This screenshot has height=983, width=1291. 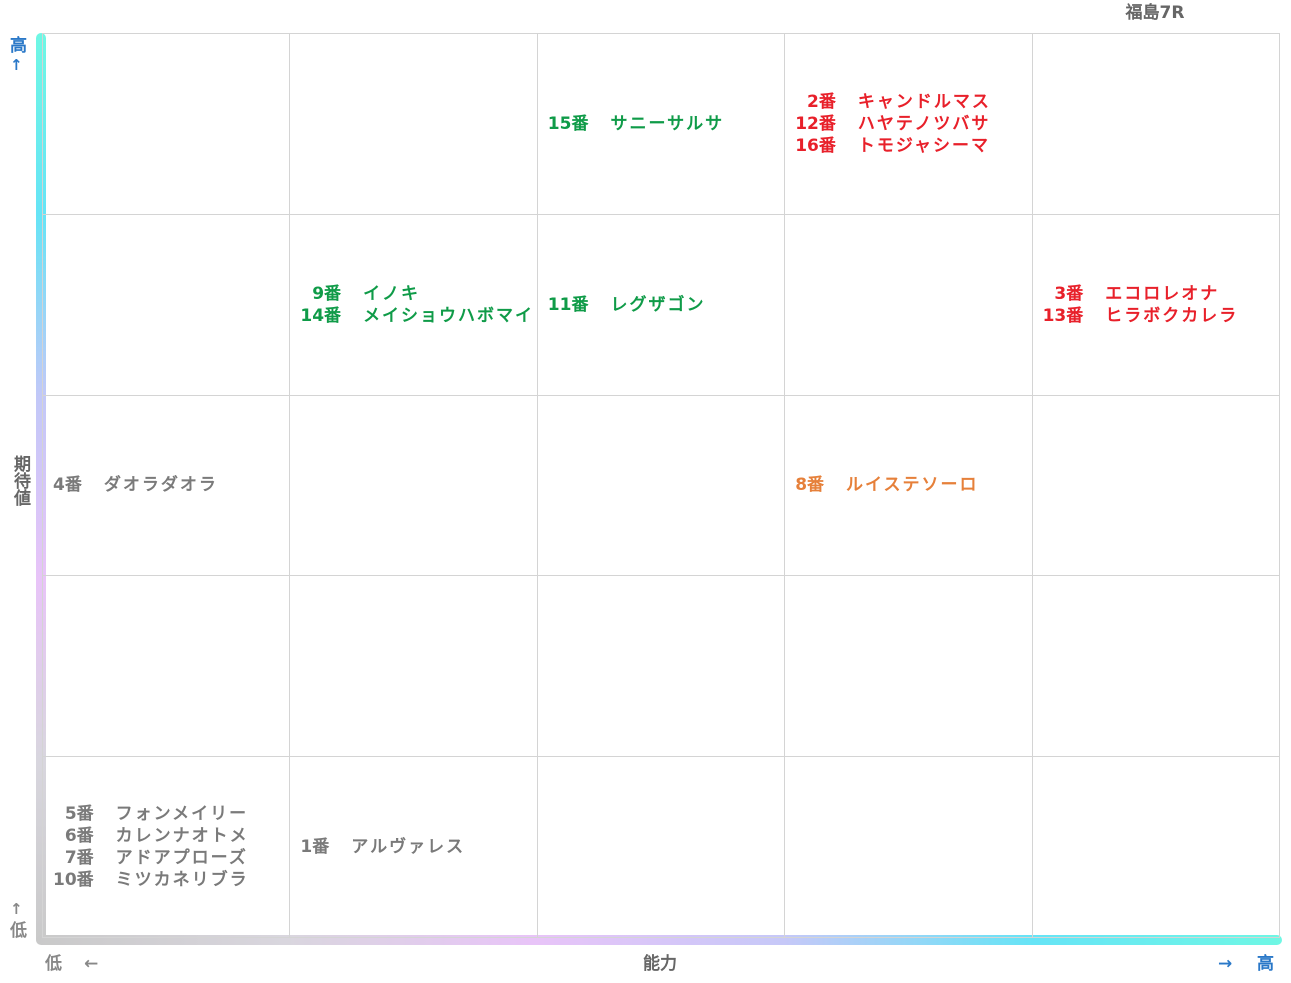 I want to click on grid-cell: 2番 キャンドルマス 12番 ハヤテノツバサ 16番 トモジャシーマ, so click(x=908, y=124).